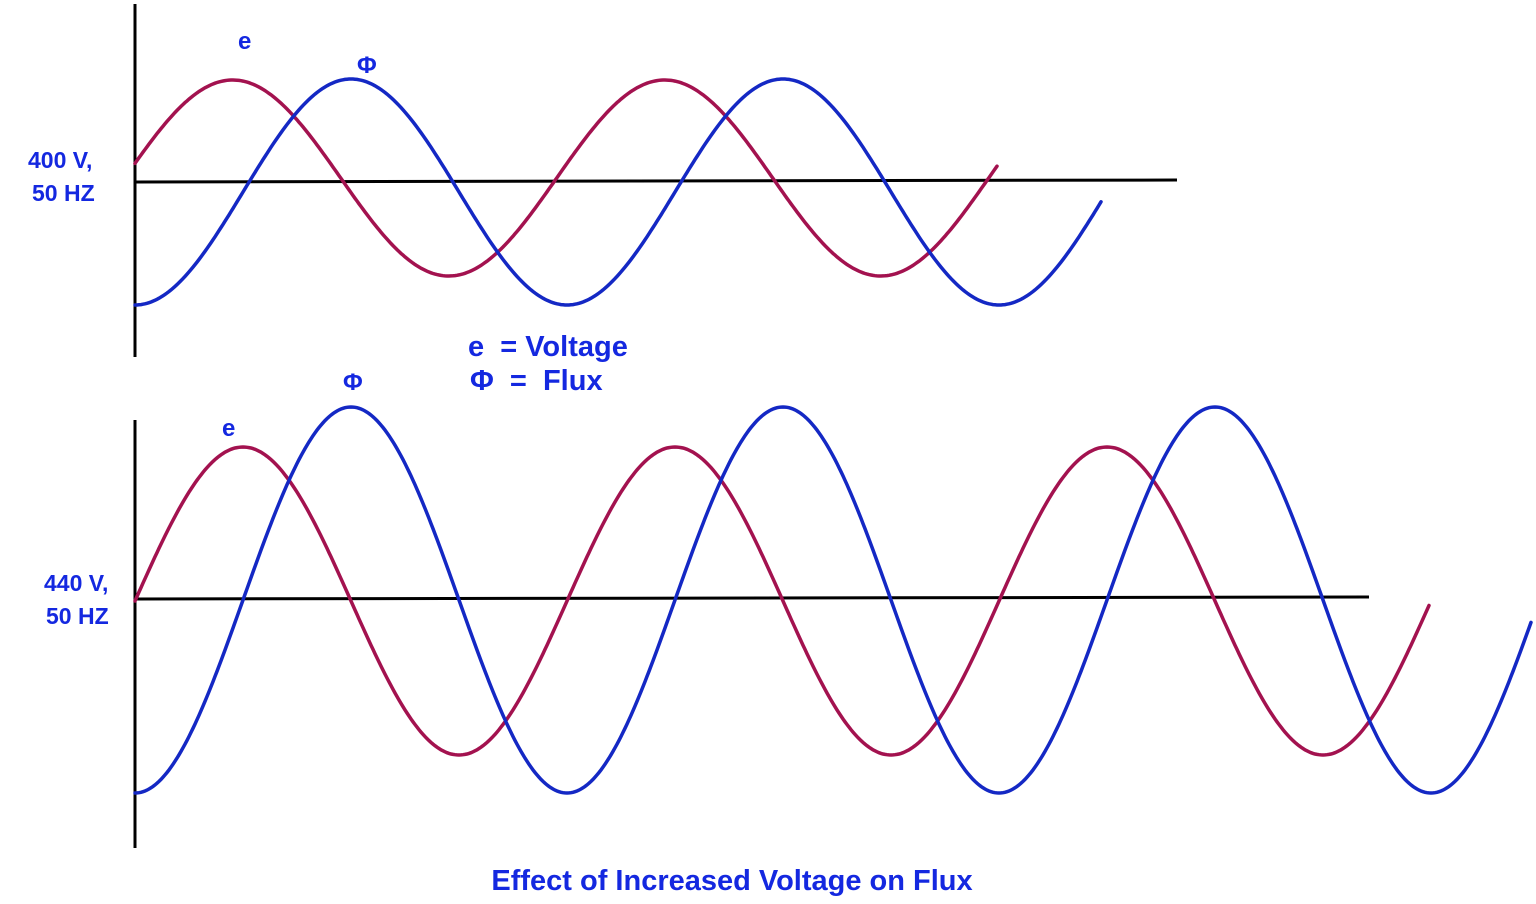  What do you see at coordinates (353, 382) in the screenshot?
I see `bottom-flux-symbol: Φ` at bounding box center [353, 382].